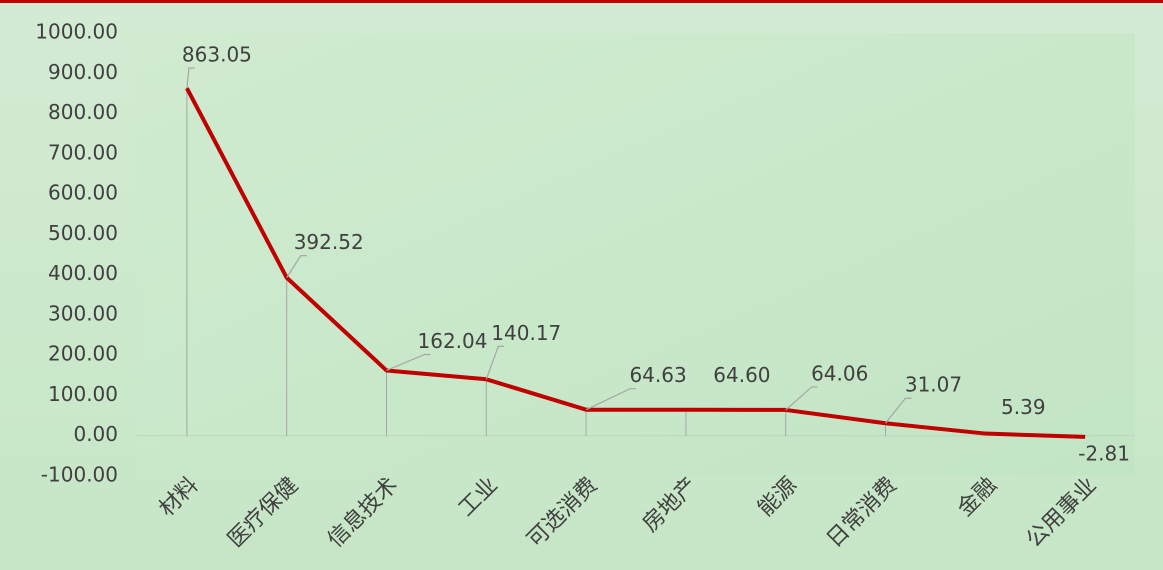 This screenshot has width=1163, height=570. Describe the element at coordinates (741, 375) in the screenshot. I see `data-label: 64.60` at that location.